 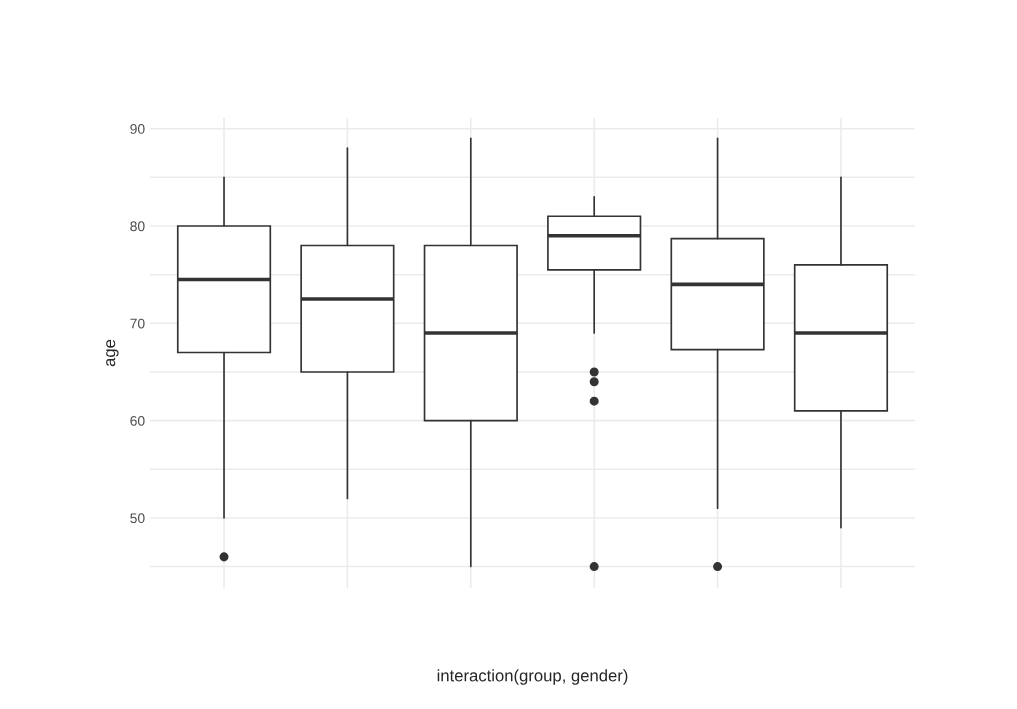 I want to click on y-tick-label: 60, so click(x=137, y=420).